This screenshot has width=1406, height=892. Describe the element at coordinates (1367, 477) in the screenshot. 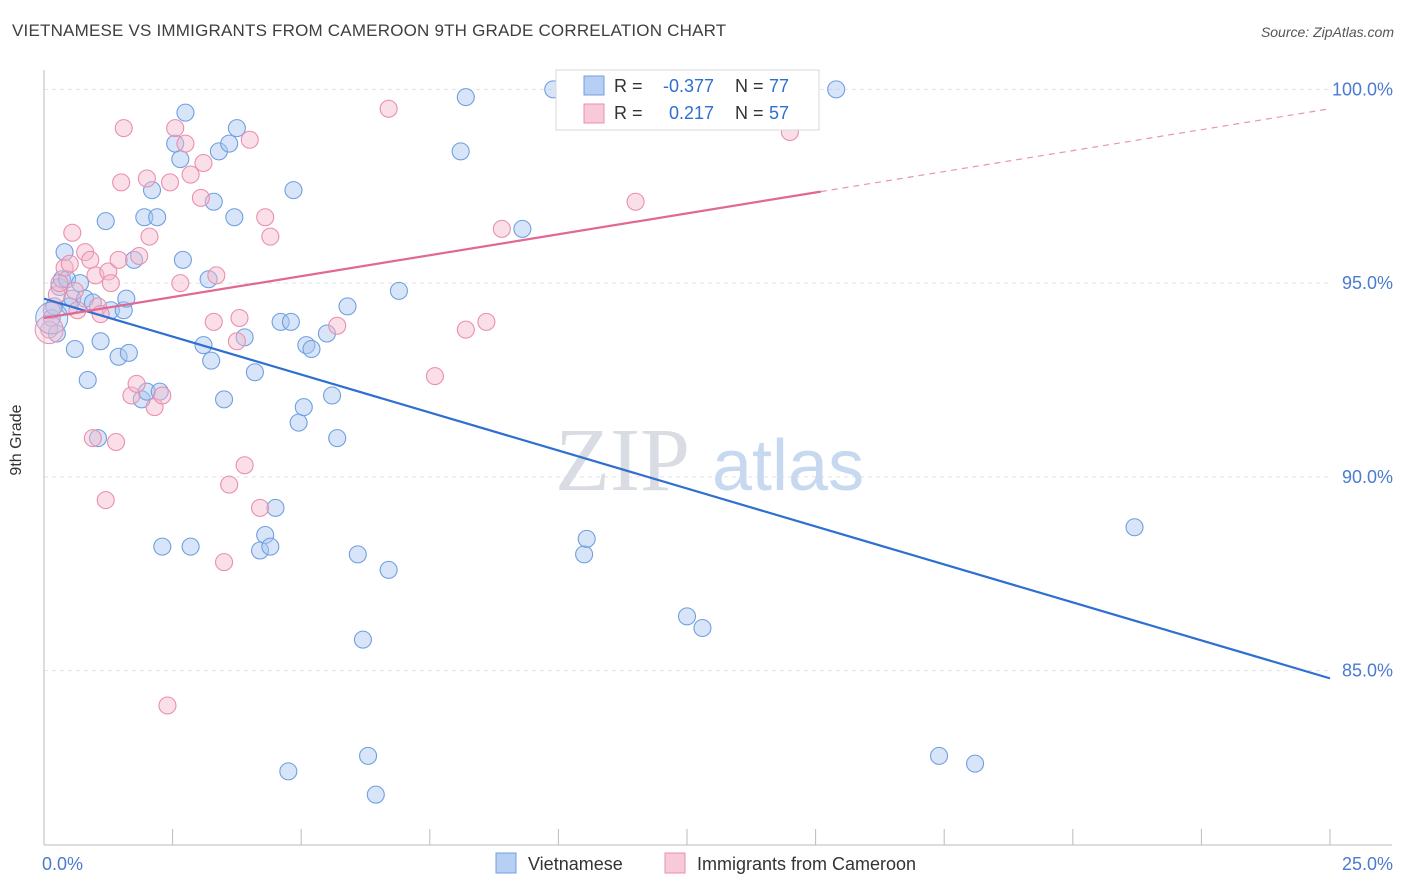

I see `y-tick-label: 90.0%` at that location.